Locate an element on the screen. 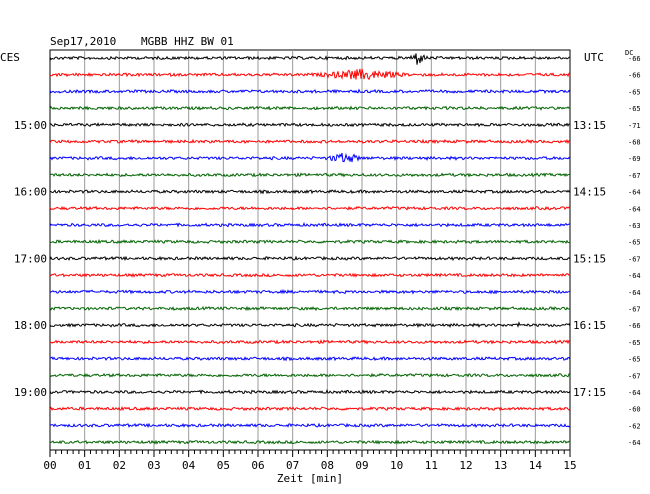 This screenshot has width=650, height=494. dc-offset-value: -60 is located at coordinates (634, 410).